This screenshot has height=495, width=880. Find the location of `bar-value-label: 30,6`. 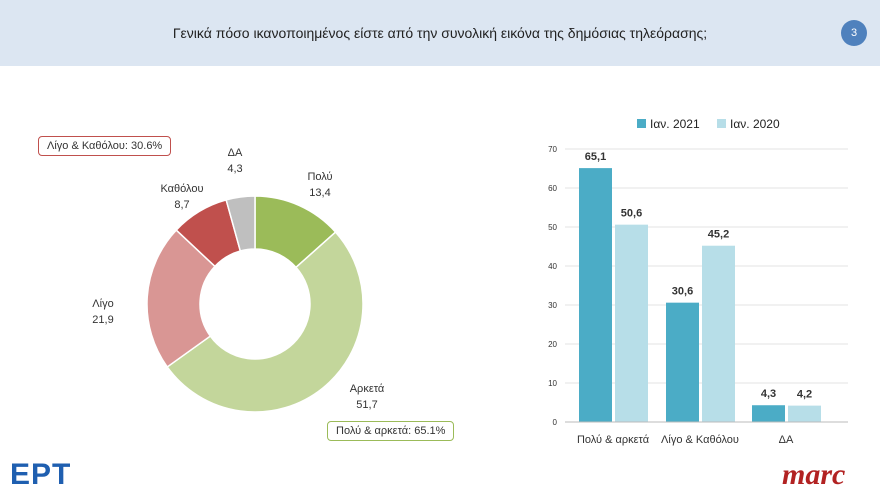

bar-value-label: 30,6 is located at coordinates (682, 292).